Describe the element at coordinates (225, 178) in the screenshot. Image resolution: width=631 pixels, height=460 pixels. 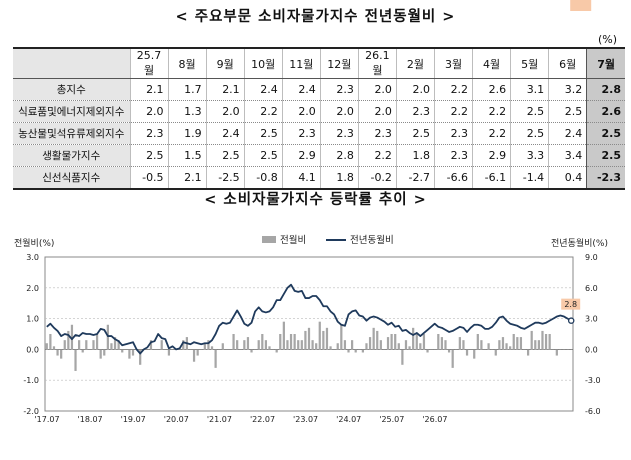
I see `table-cell: -2.5` at that location.